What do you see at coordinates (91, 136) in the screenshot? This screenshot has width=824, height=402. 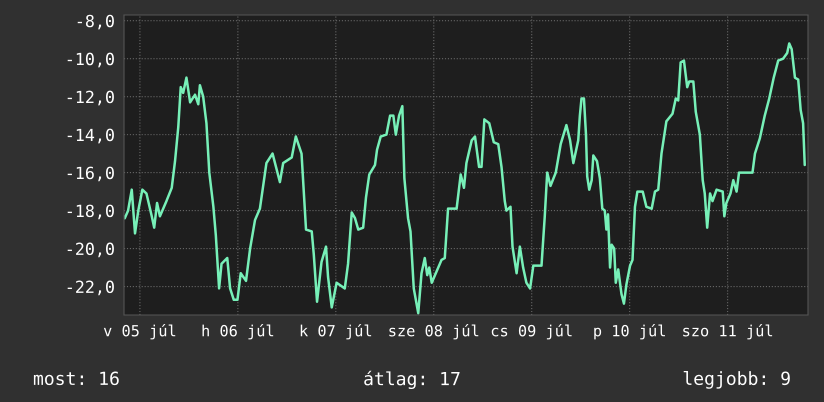 I see `y-tick-label: -14,0` at bounding box center [91, 136].